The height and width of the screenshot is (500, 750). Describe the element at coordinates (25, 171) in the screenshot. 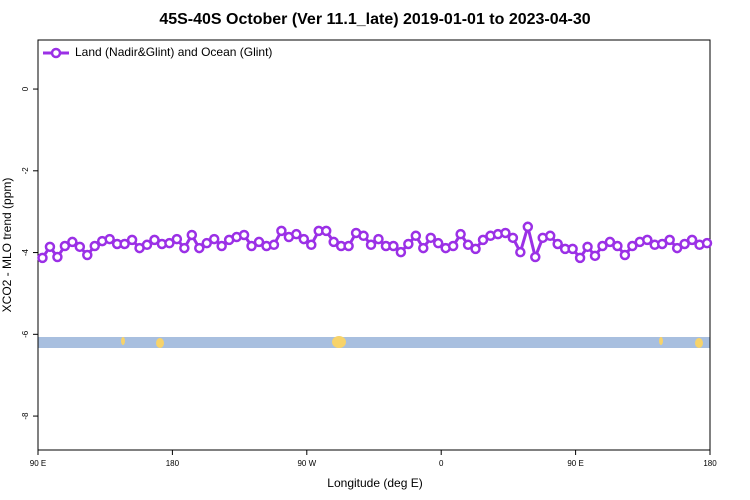

I see `y-tick-label: -2` at that location.